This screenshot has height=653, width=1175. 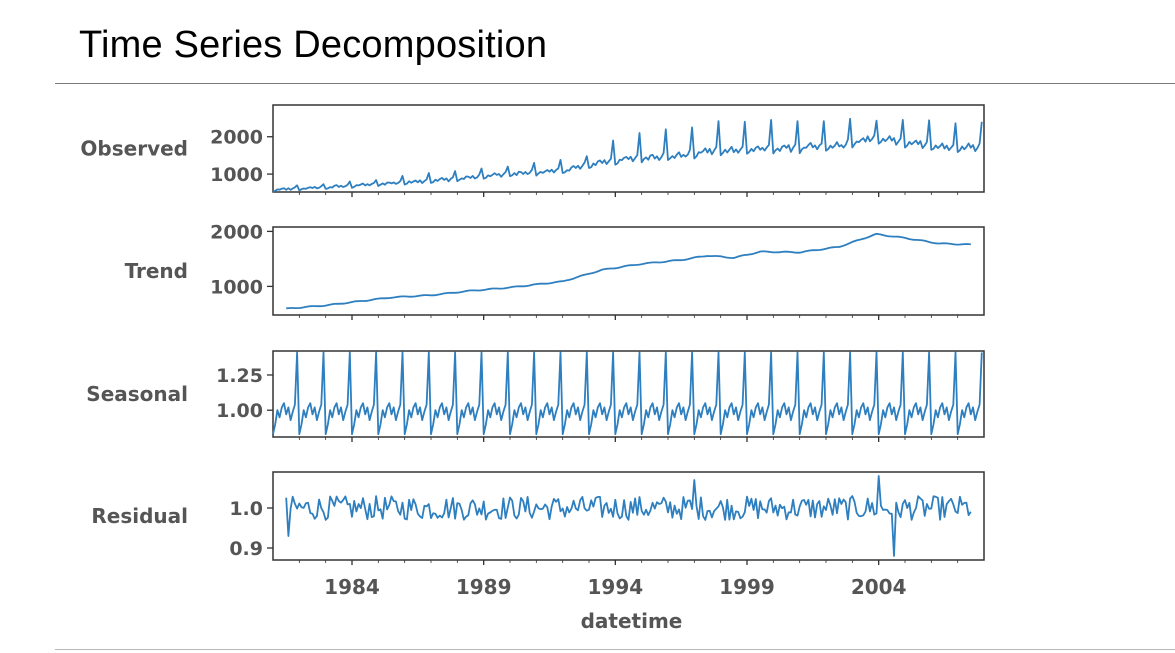 I want to click on xtick-label: 1999, so click(x=747, y=587).